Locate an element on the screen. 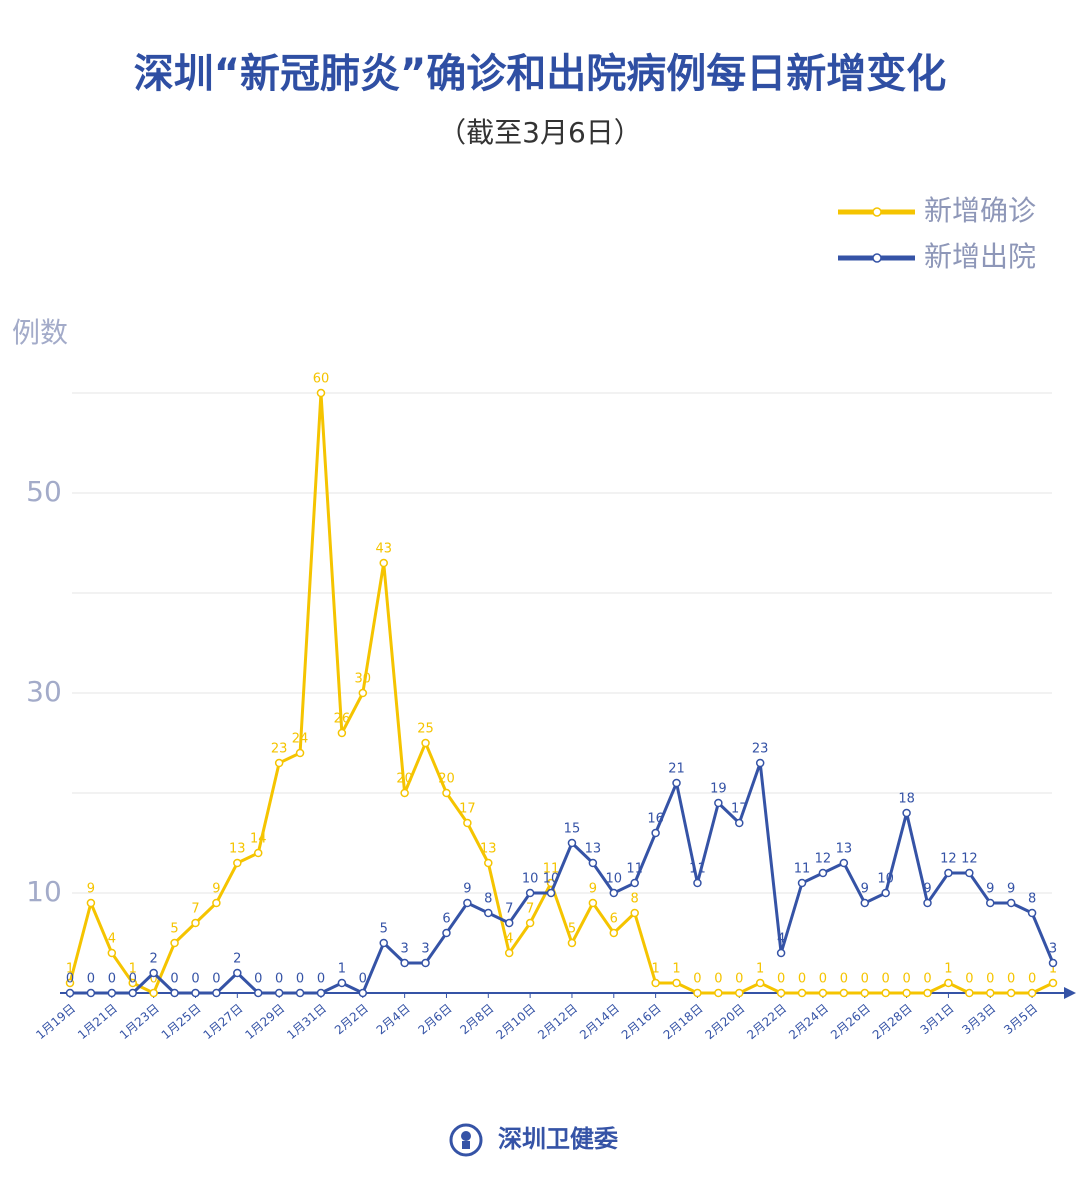 This screenshot has width=1080, height=1184. data-label: 20 is located at coordinates (446, 779).